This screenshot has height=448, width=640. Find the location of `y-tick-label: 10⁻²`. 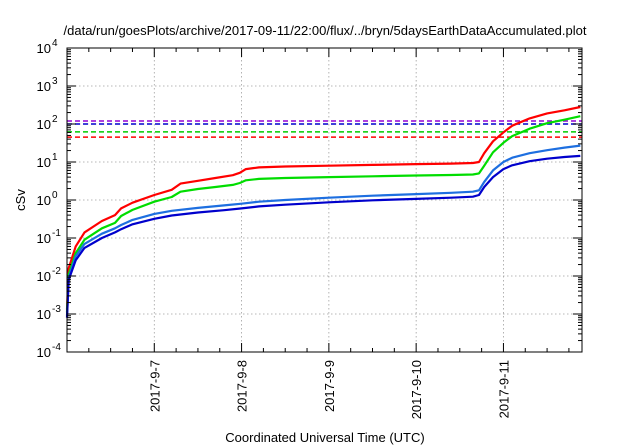

y-tick-label: 10⁻² is located at coordinates (49, 275).